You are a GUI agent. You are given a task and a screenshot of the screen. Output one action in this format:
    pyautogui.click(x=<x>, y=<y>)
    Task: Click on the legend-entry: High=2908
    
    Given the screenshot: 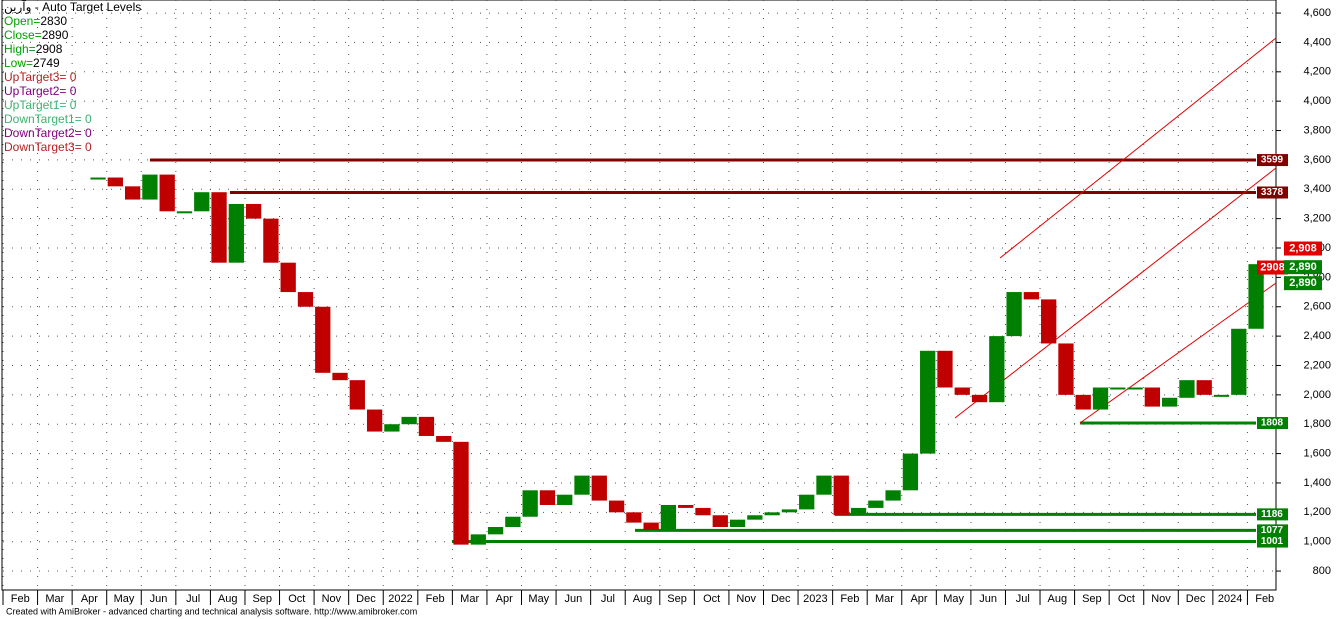 What is the action you would take?
    pyautogui.click(x=33, y=49)
    